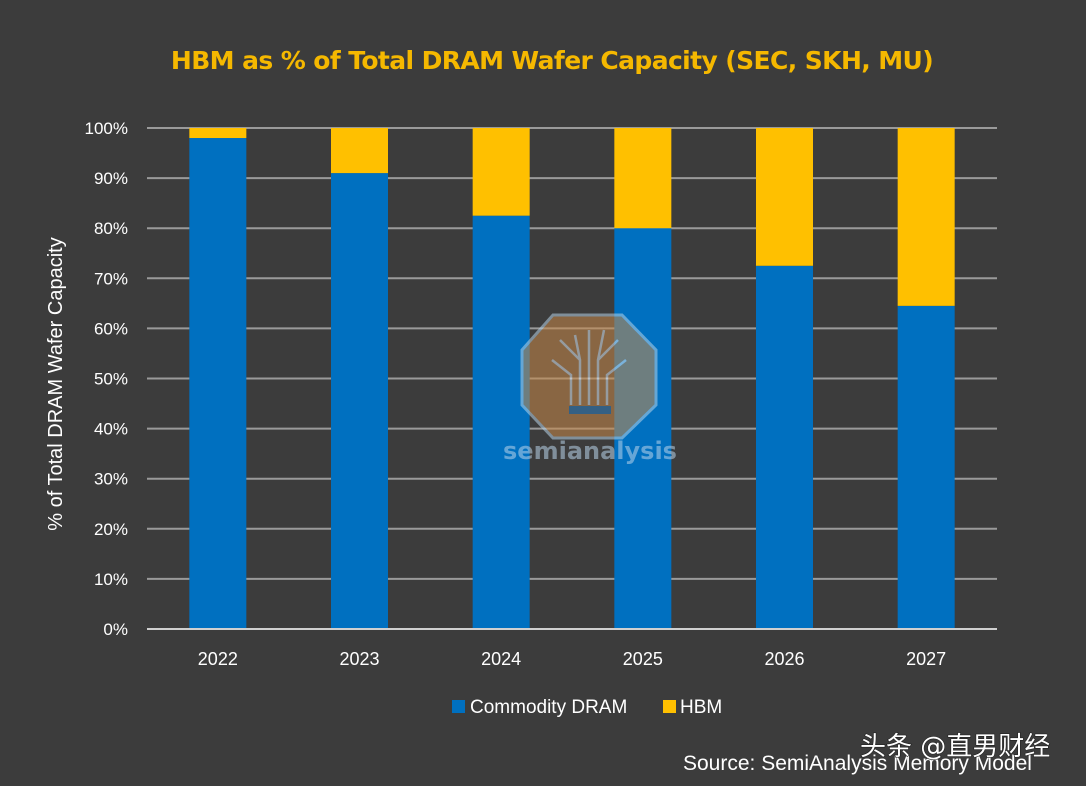 This screenshot has width=1086, height=786. Describe the element at coordinates (359, 151) in the screenshot. I see `bar-hbm-2023` at that location.